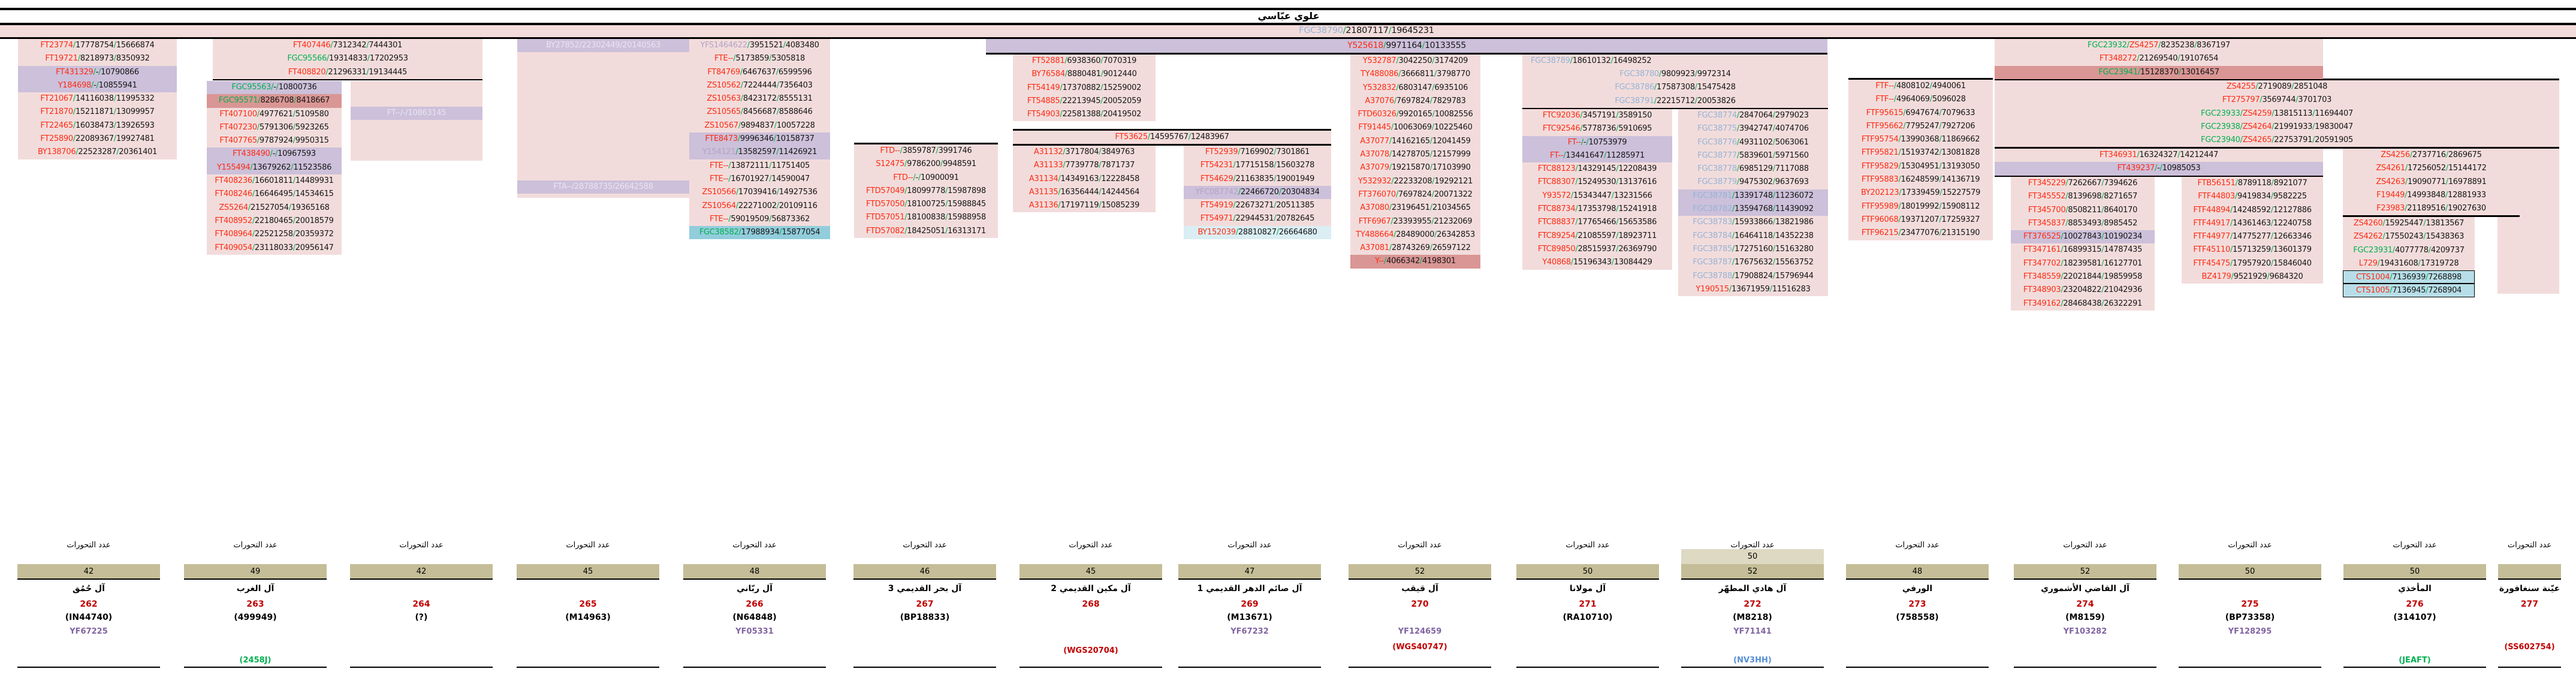  Describe the element at coordinates (755, 631) in the screenshot. I see `yfull-kit-id: YF05331` at that location.